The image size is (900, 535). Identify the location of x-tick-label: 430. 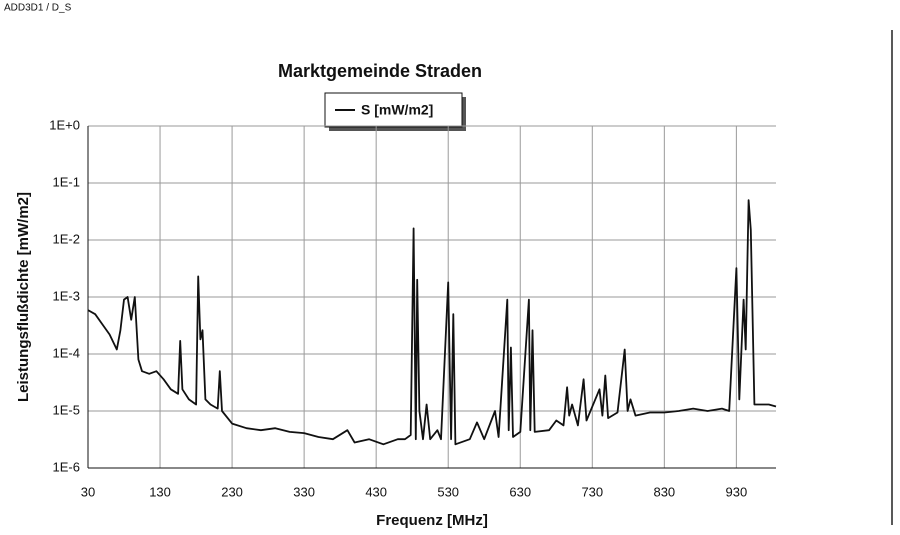
(376, 491).